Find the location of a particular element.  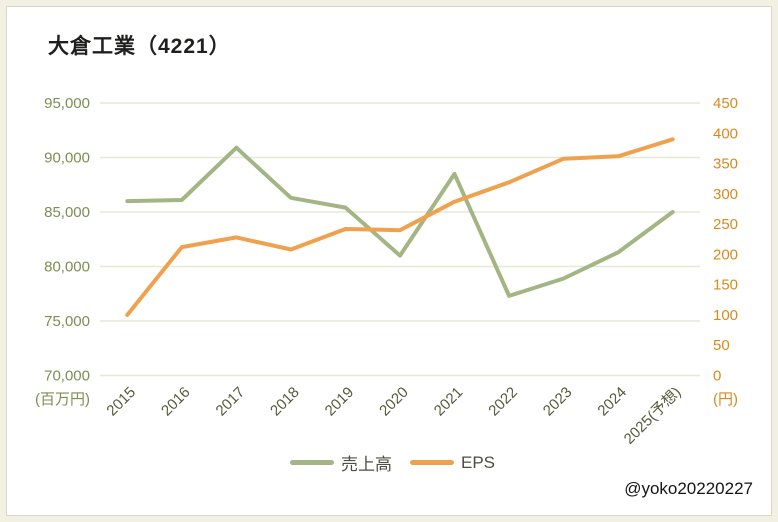

x-axis-tick-label: 2022 is located at coordinates (503, 402).